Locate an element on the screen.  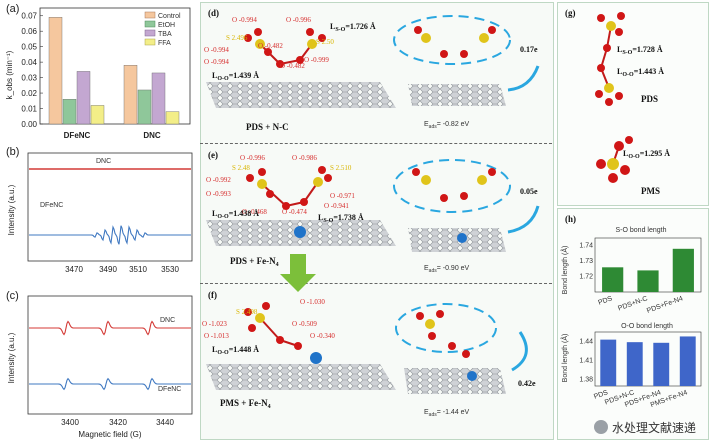
chart-b-dfenc-line is located at coordinates (110, 235).